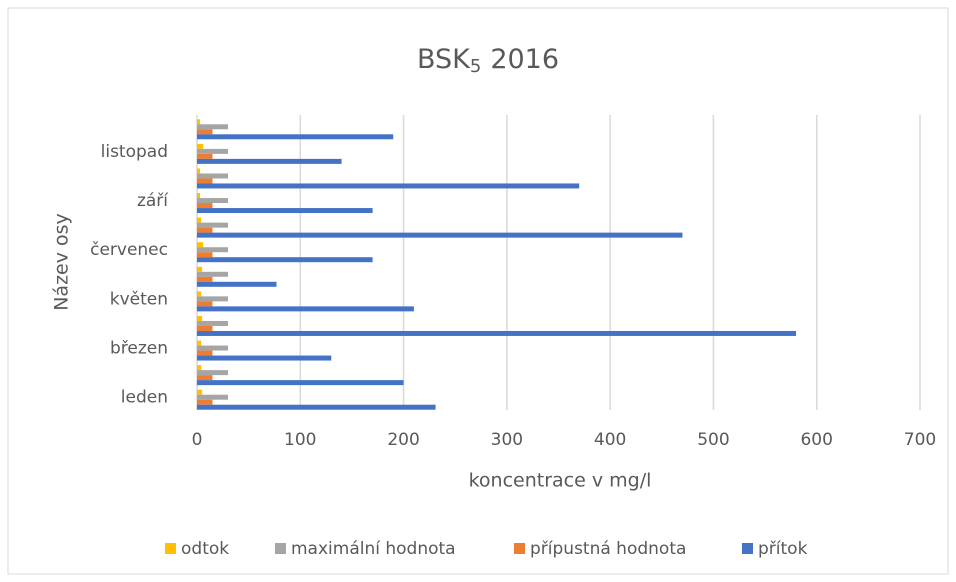 This screenshot has width=956, height=582. Describe the element at coordinates (488, 61) in the screenshot. I see `chart-title: BSK5 2016` at that location.